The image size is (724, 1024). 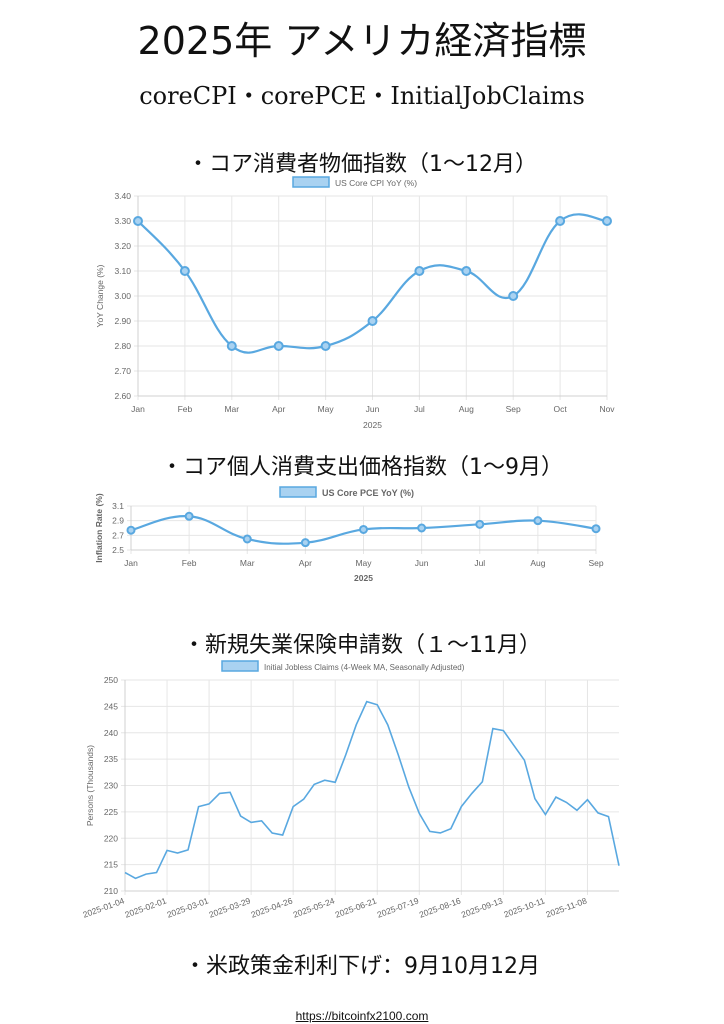 What do you see at coordinates (111, 786) in the screenshot?
I see `y-tick-label: 230` at bounding box center [111, 786].